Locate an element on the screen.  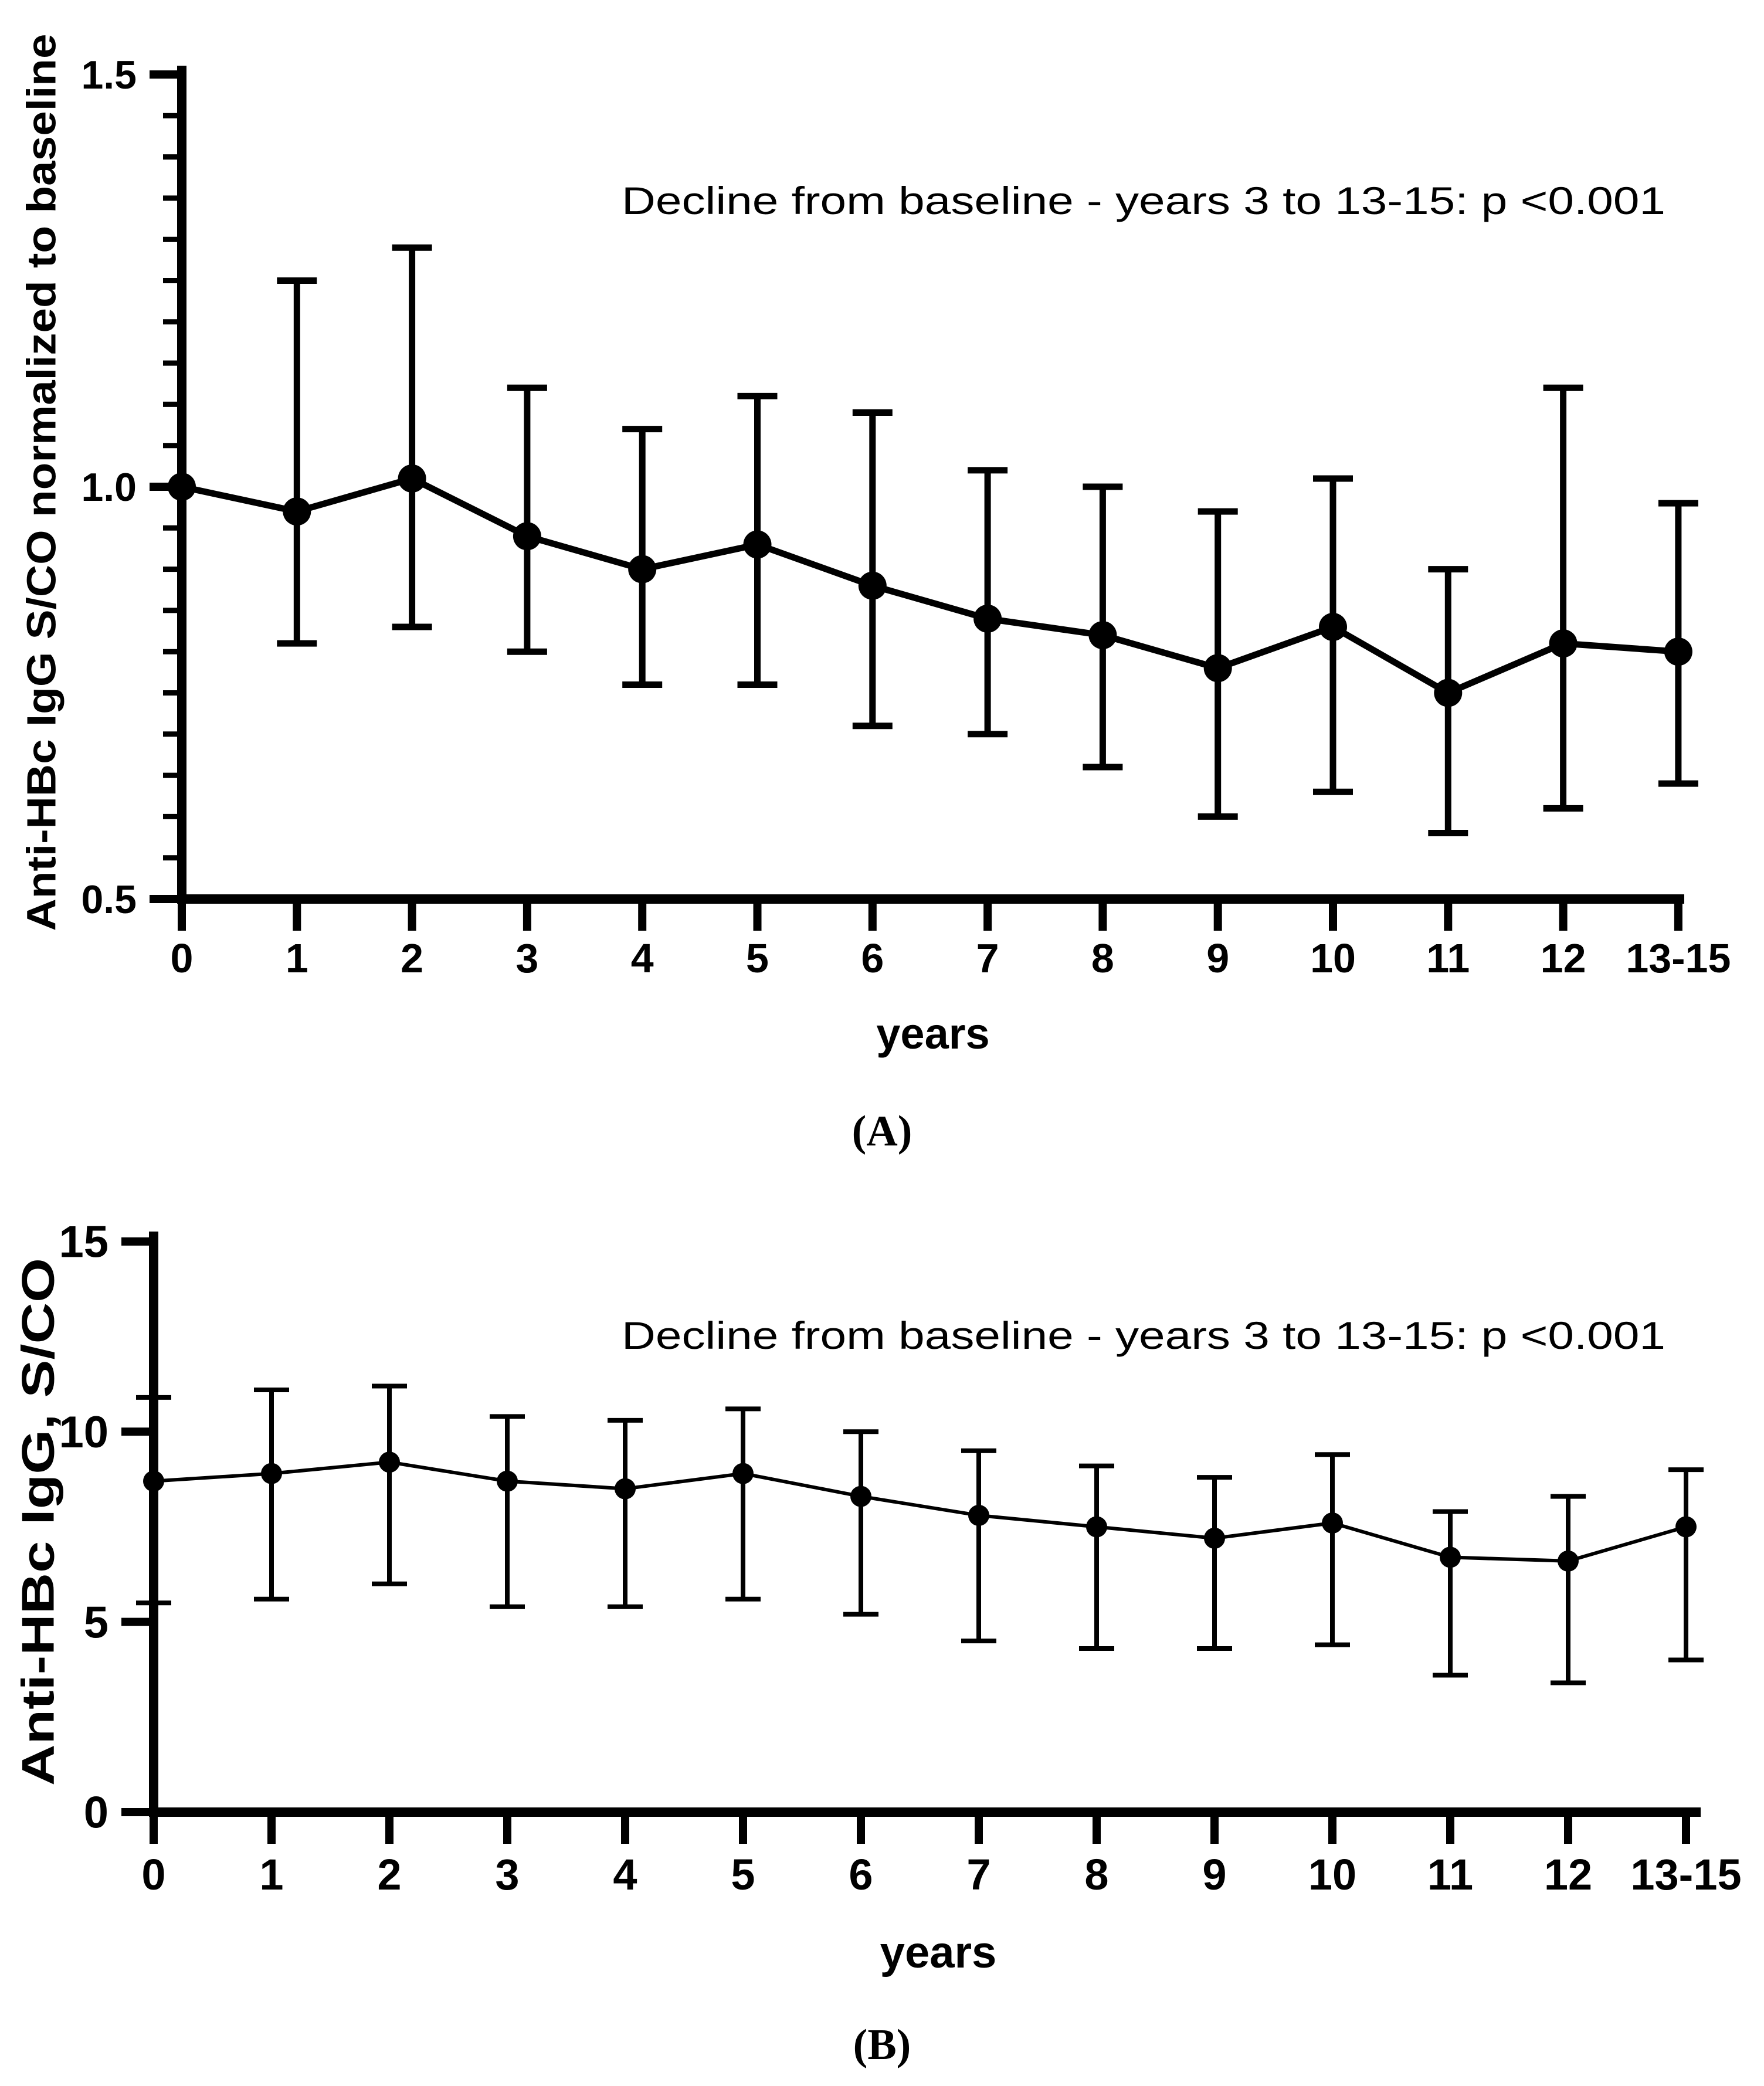
y-tick-label: 10 is located at coordinates (83, 1432).